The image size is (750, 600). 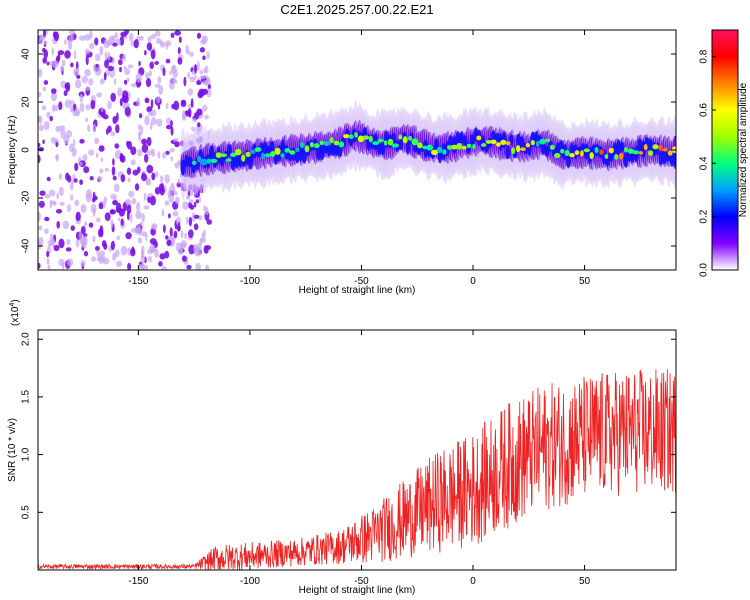 I want to click on spectrogram-y-tick-label: -40, so click(x=26, y=245).